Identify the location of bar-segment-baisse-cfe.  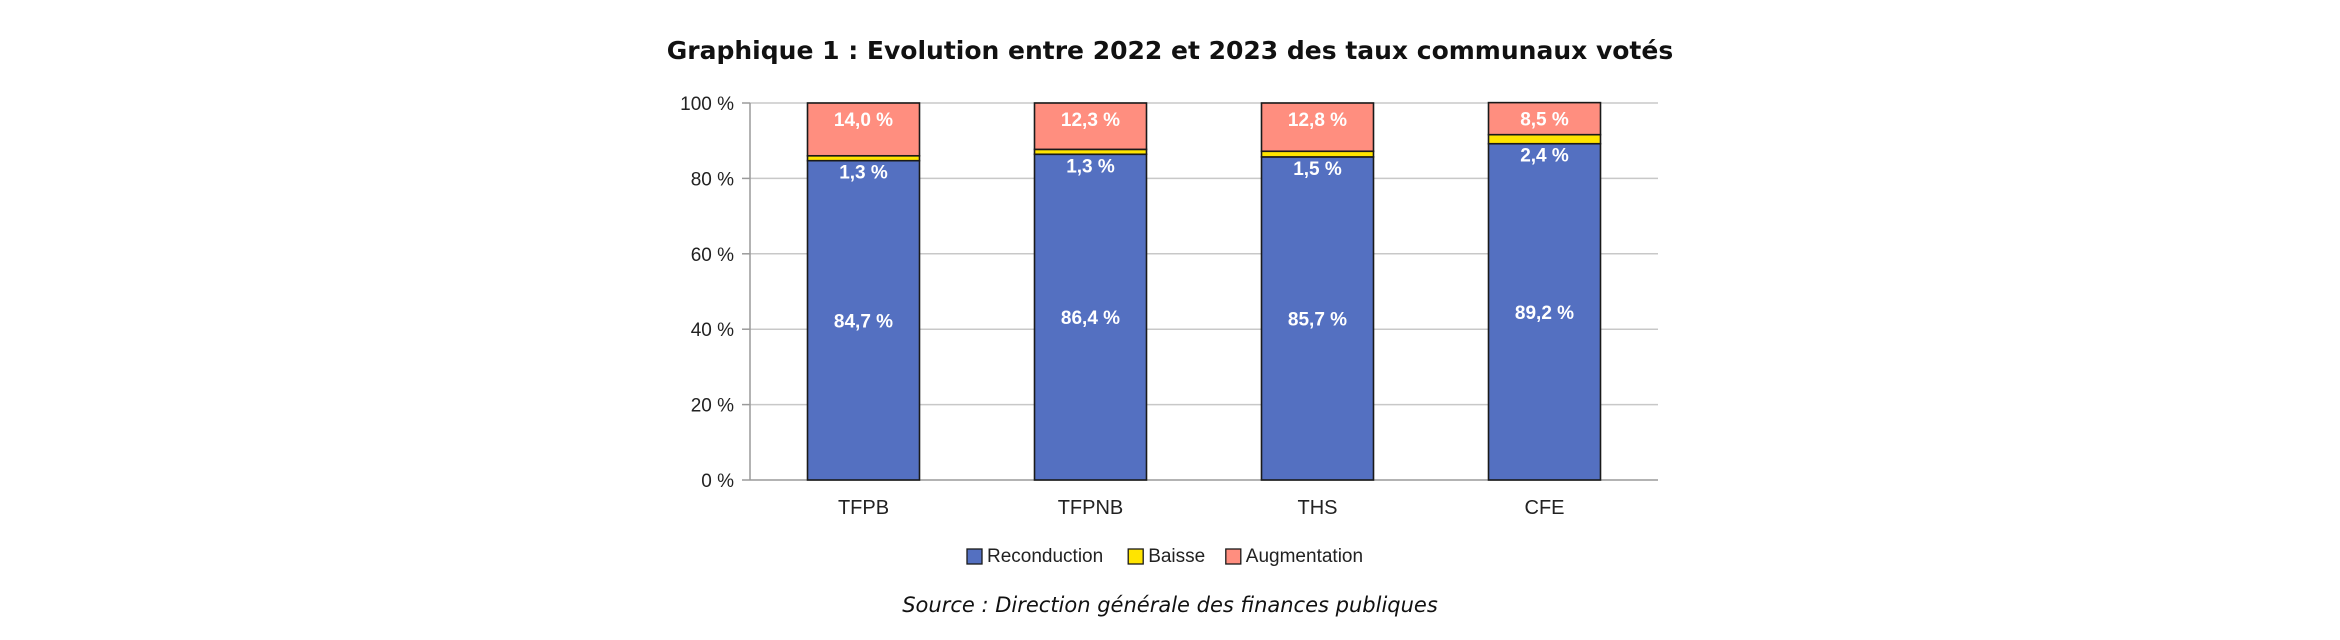
(1544, 139).